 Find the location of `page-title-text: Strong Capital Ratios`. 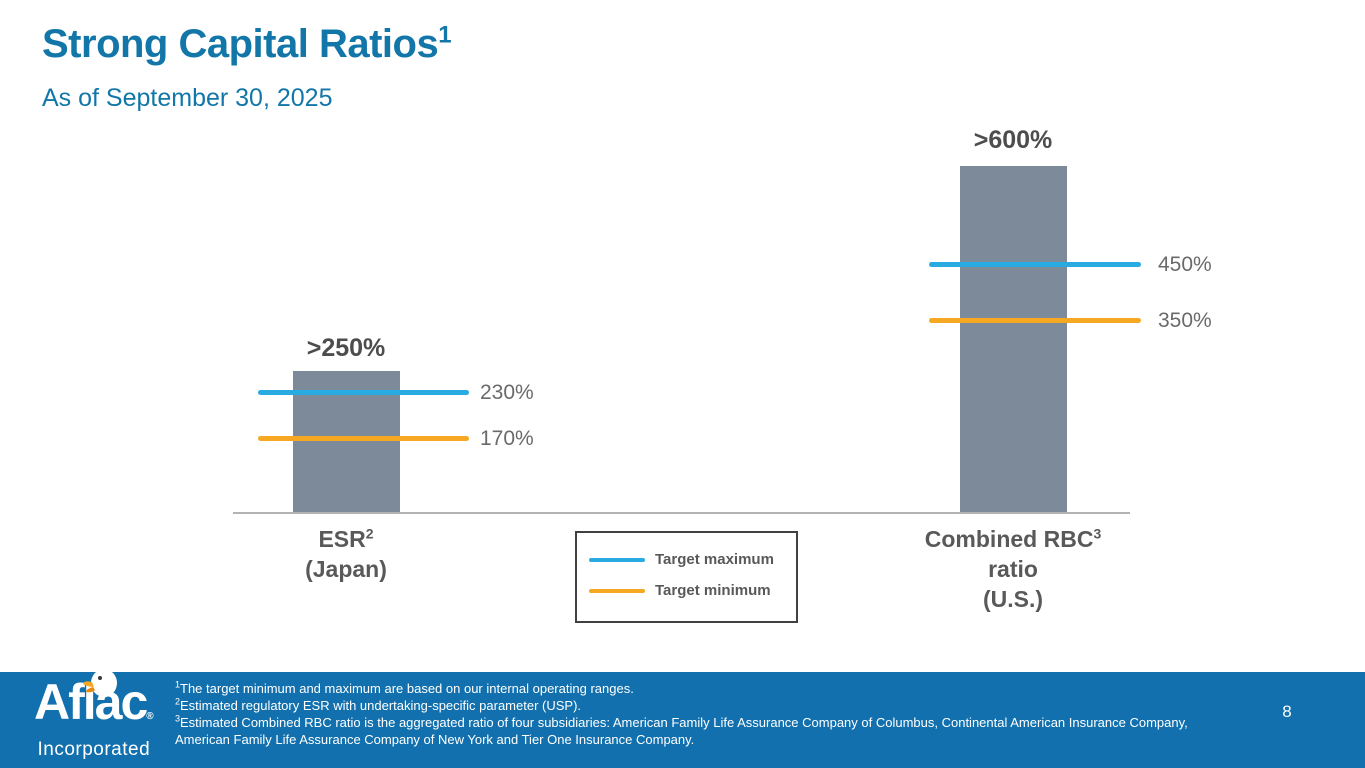

page-title-text: Strong Capital Ratios is located at coordinates (240, 44).